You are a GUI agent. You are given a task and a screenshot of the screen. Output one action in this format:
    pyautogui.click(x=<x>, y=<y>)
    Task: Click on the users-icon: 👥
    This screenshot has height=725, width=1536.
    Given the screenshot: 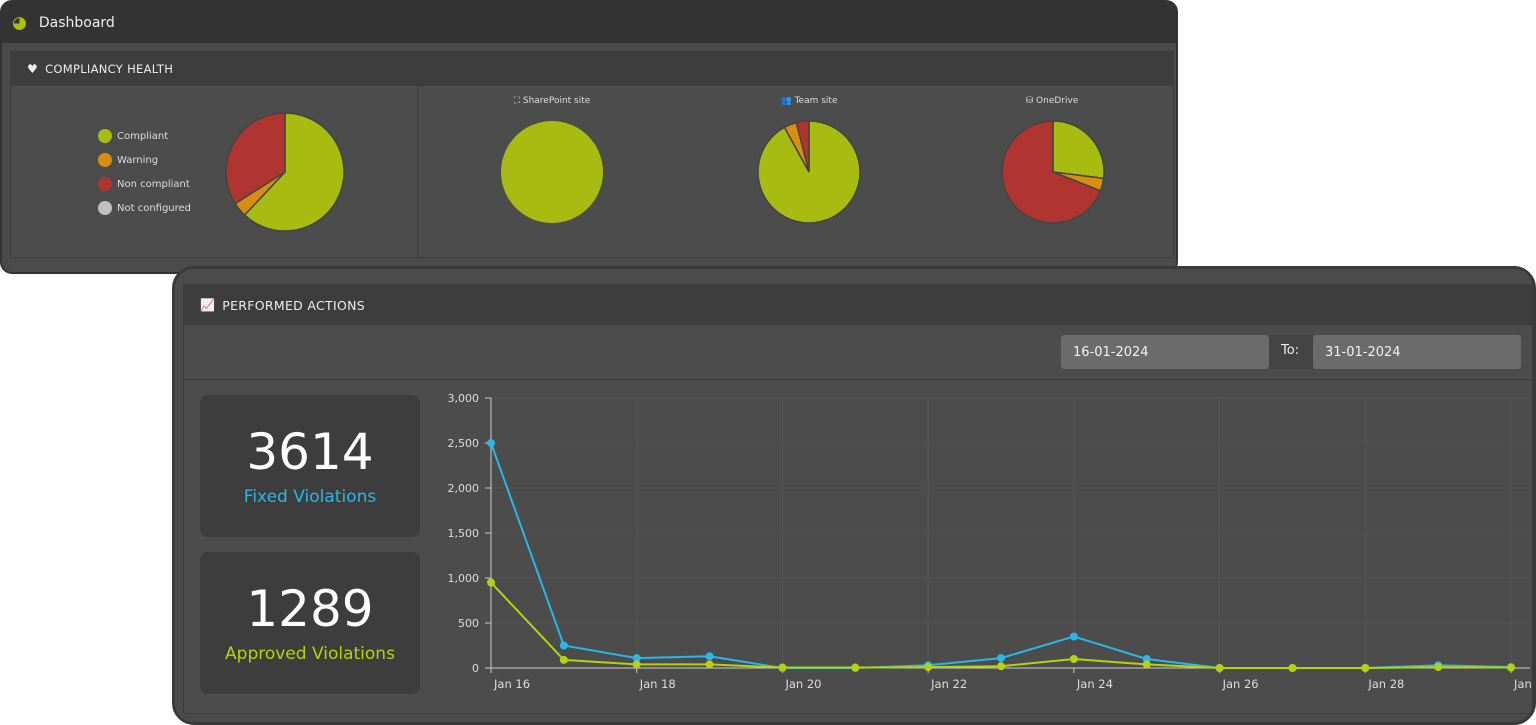 What is the action you would take?
    pyautogui.click(x=787, y=101)
    